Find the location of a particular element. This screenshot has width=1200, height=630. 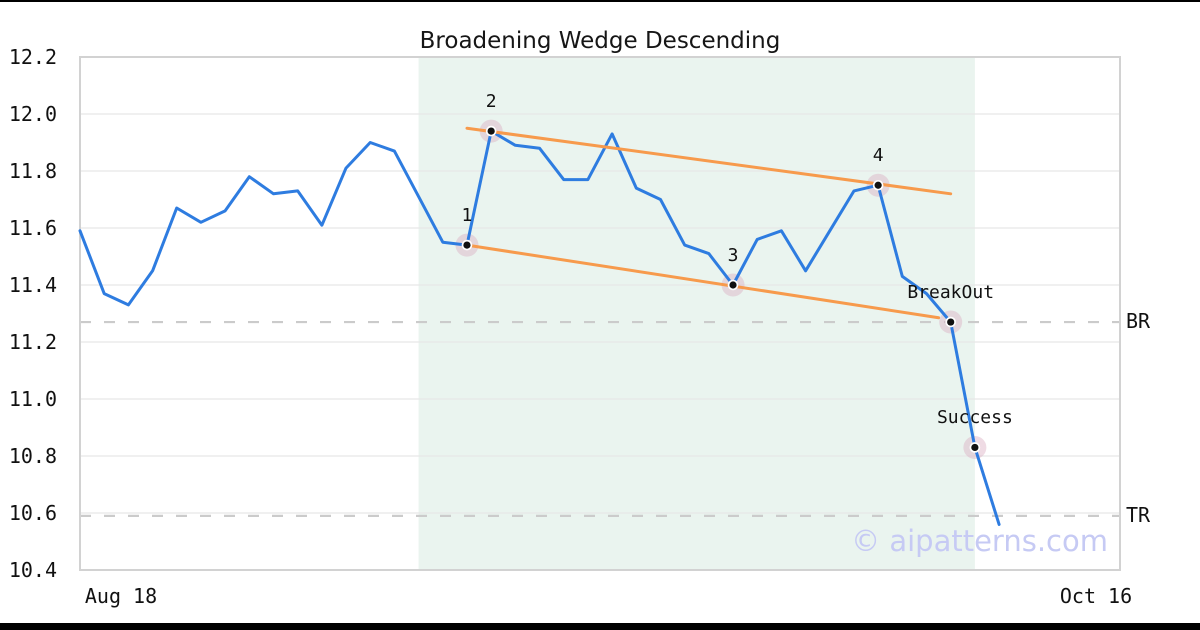

bottom-bar is located at coordinates (600, 626).